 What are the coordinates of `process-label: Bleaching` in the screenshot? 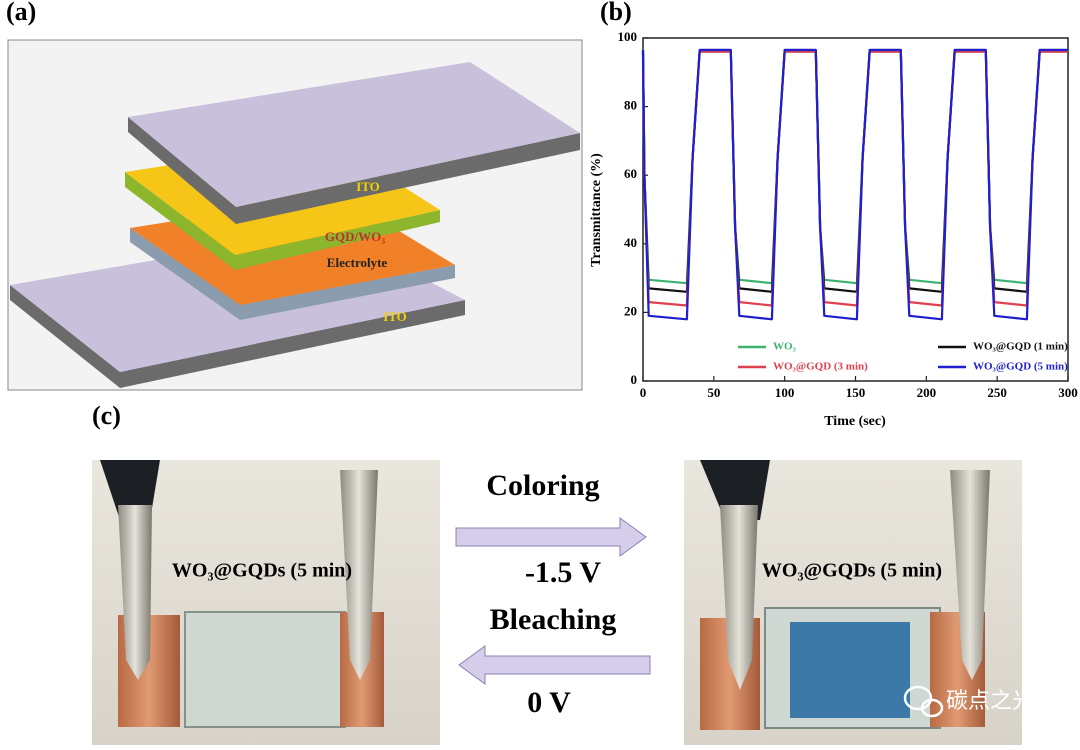 It's located at (553, 619).